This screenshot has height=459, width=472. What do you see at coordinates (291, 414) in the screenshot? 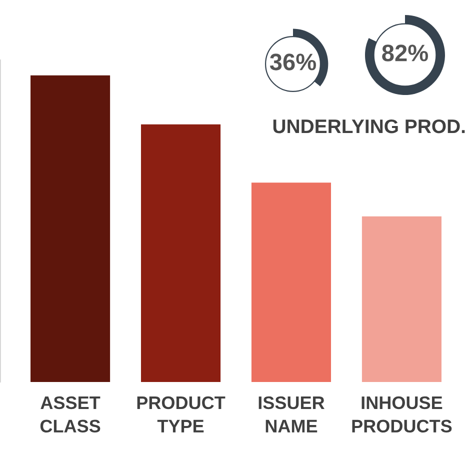
I see `x-tick-label: ISSUER NAME` at bounding box center [291, 414].